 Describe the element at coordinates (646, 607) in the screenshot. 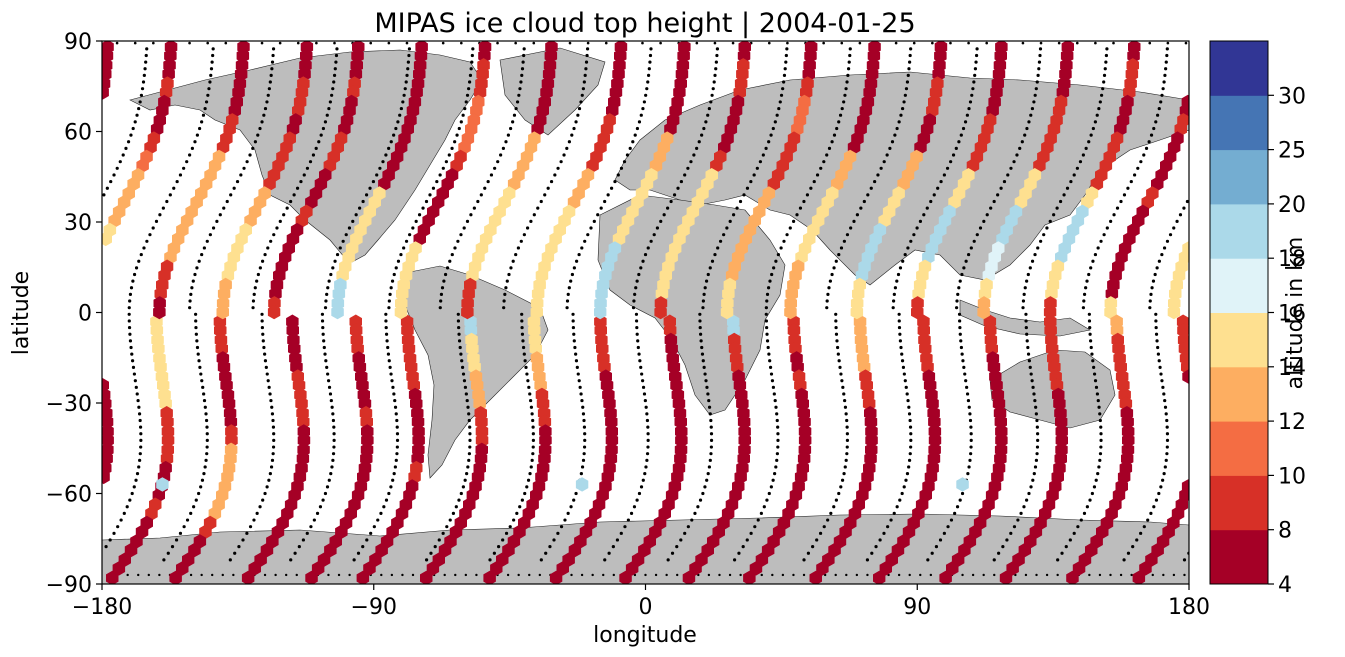

I see `x-tick-label: 0` at that location.